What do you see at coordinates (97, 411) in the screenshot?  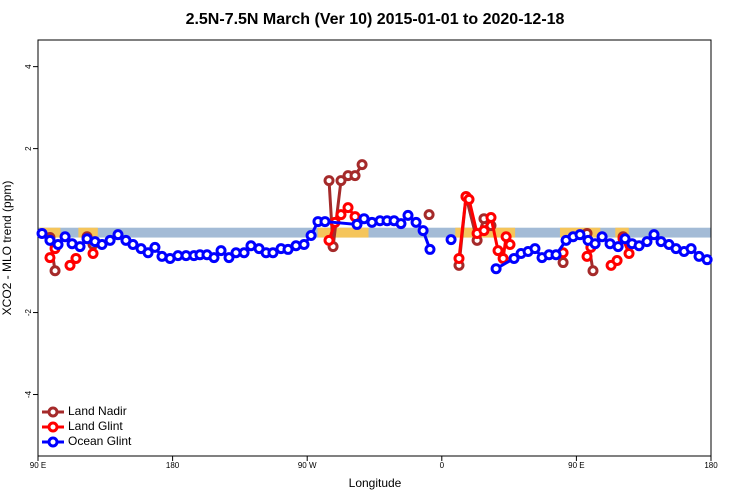 I see `legend-label: Land Nadir` at bounding box center [97, 411].